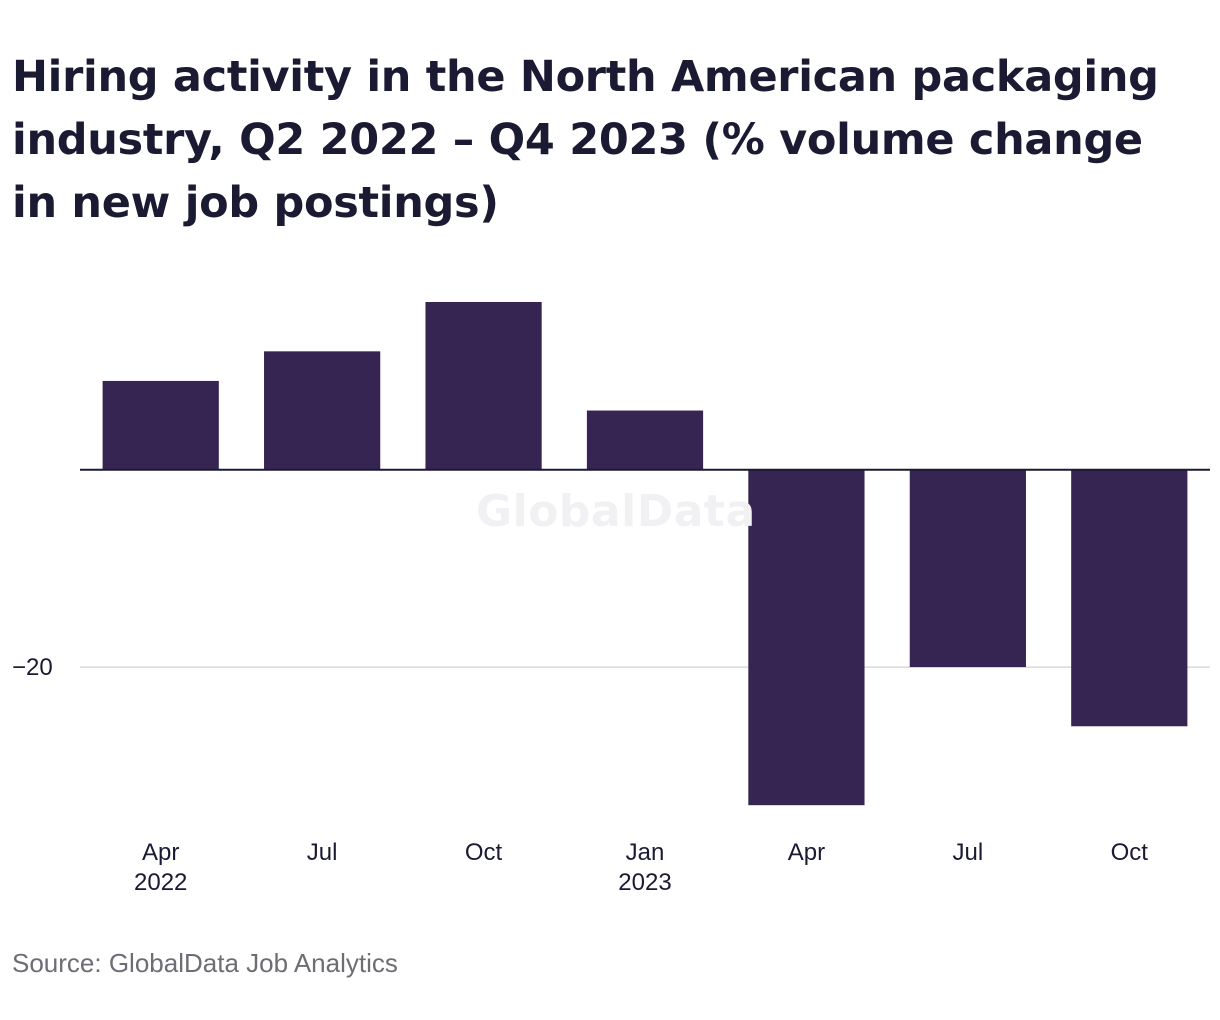  I want to click on source-note: Source: GlobalData Job Analytics, so click(205, 963).